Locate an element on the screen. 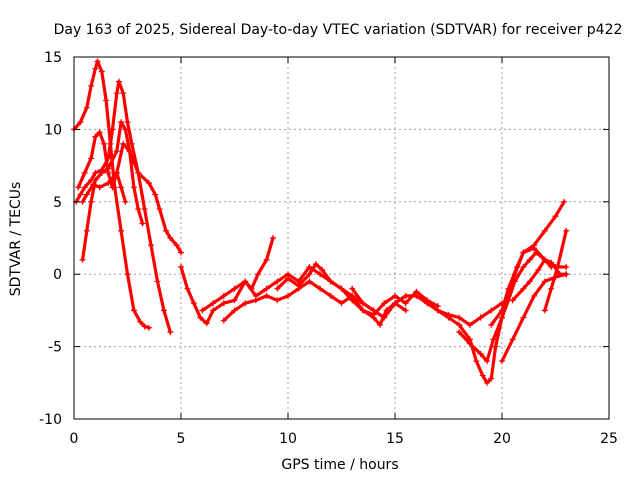 This screenshot has height=480, width=640. y-tick-label: 15 is located at coordinates (53, 58).